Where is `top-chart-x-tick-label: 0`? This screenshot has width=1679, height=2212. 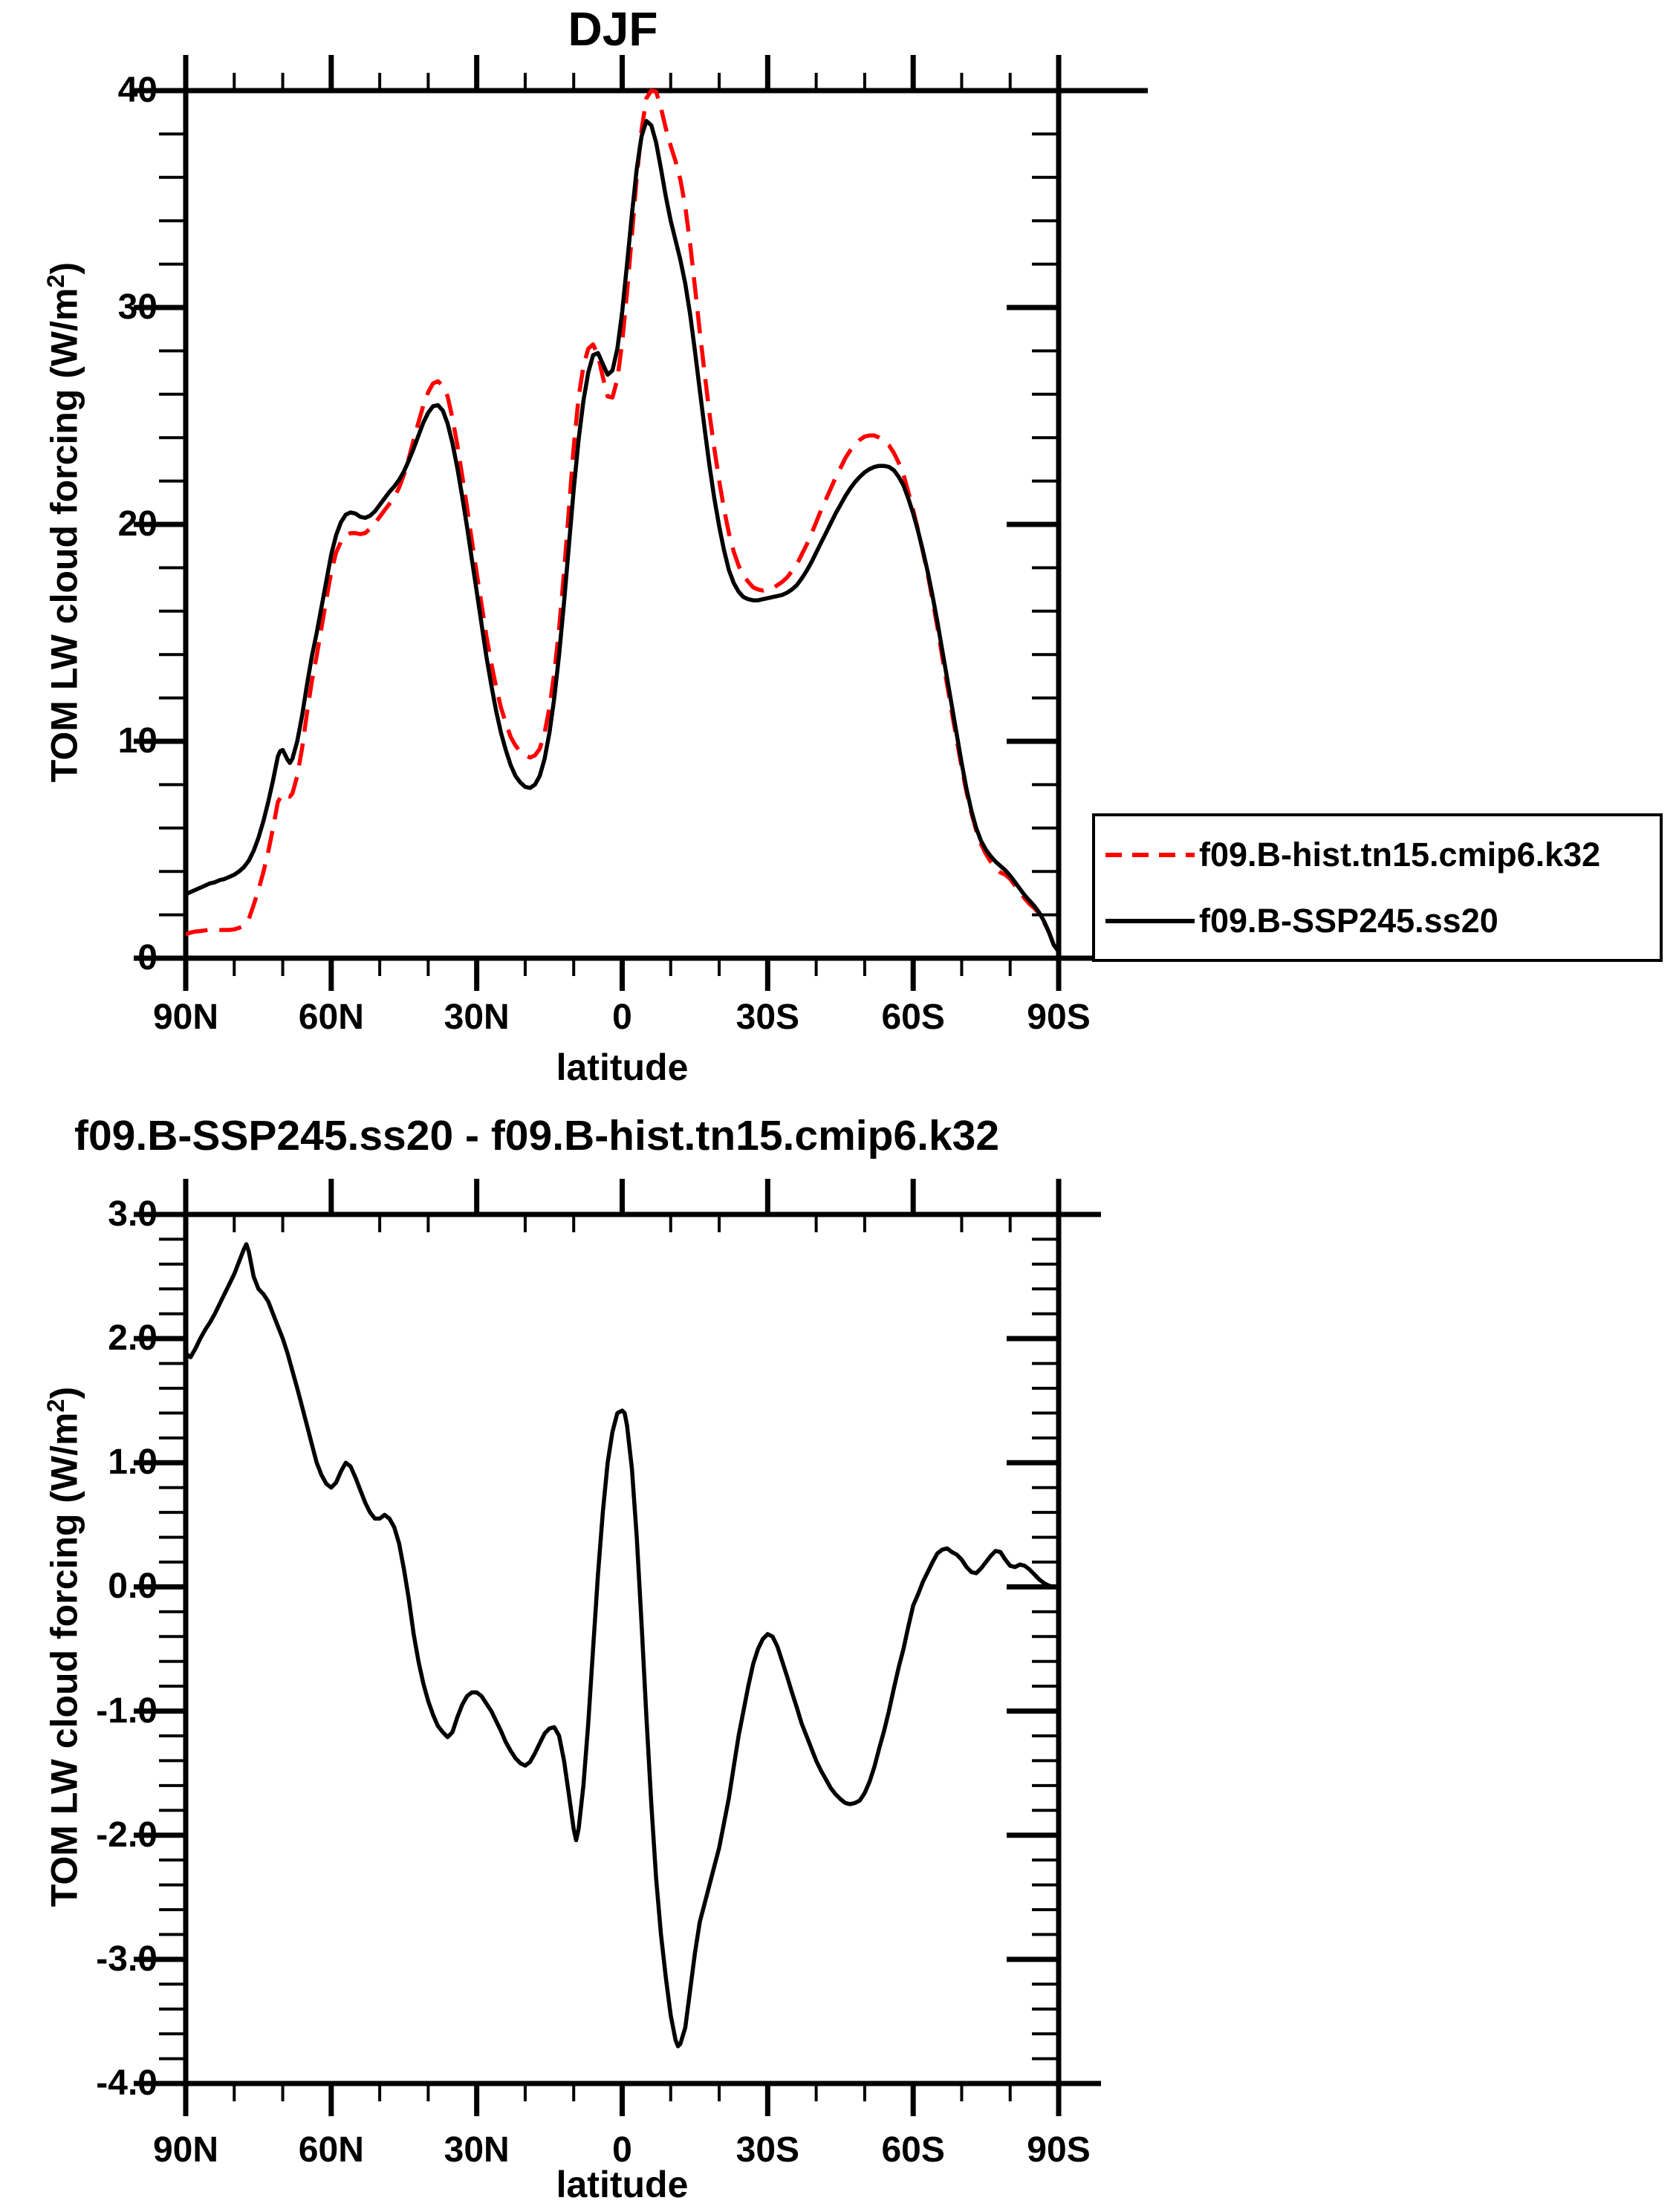 top-chart-x-tick-label: 0 is located at coordinates (622, 1018).